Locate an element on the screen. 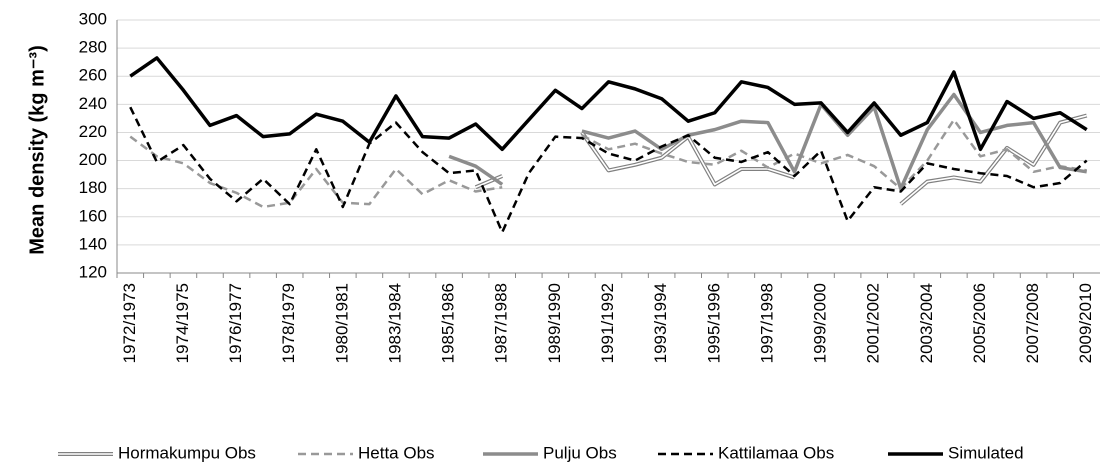 The width and height of the screenshot is (1103, 466). x-tick-label: 1980/1981 is located at coordinates (341, 323).